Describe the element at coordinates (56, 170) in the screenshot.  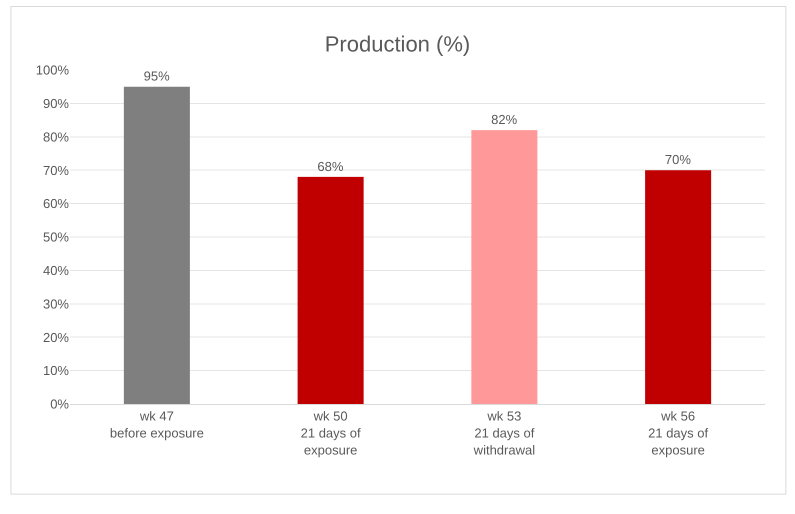
I see `y-tick-label: 70%` at that location.